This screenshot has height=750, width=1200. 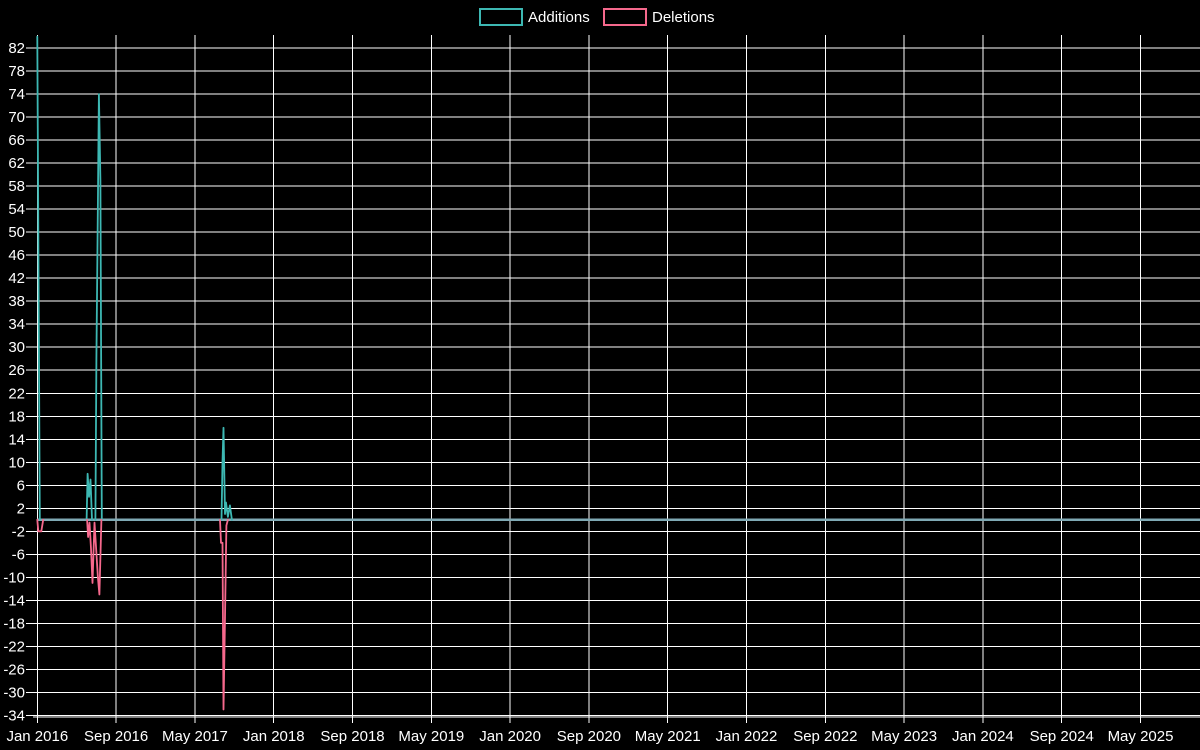 I want to click on x-tick-label: Jan 2016, so click(x=37, y=736).